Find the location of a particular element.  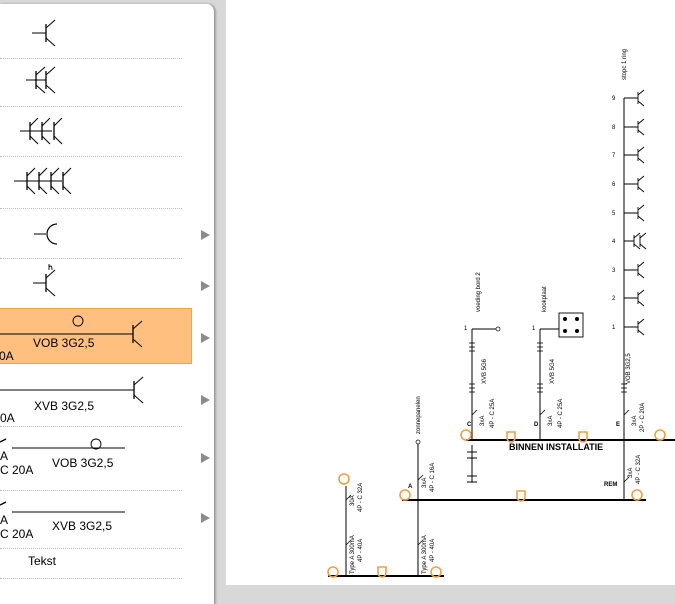

palette-item-triple-outlet is located at coordinates (91, 131).